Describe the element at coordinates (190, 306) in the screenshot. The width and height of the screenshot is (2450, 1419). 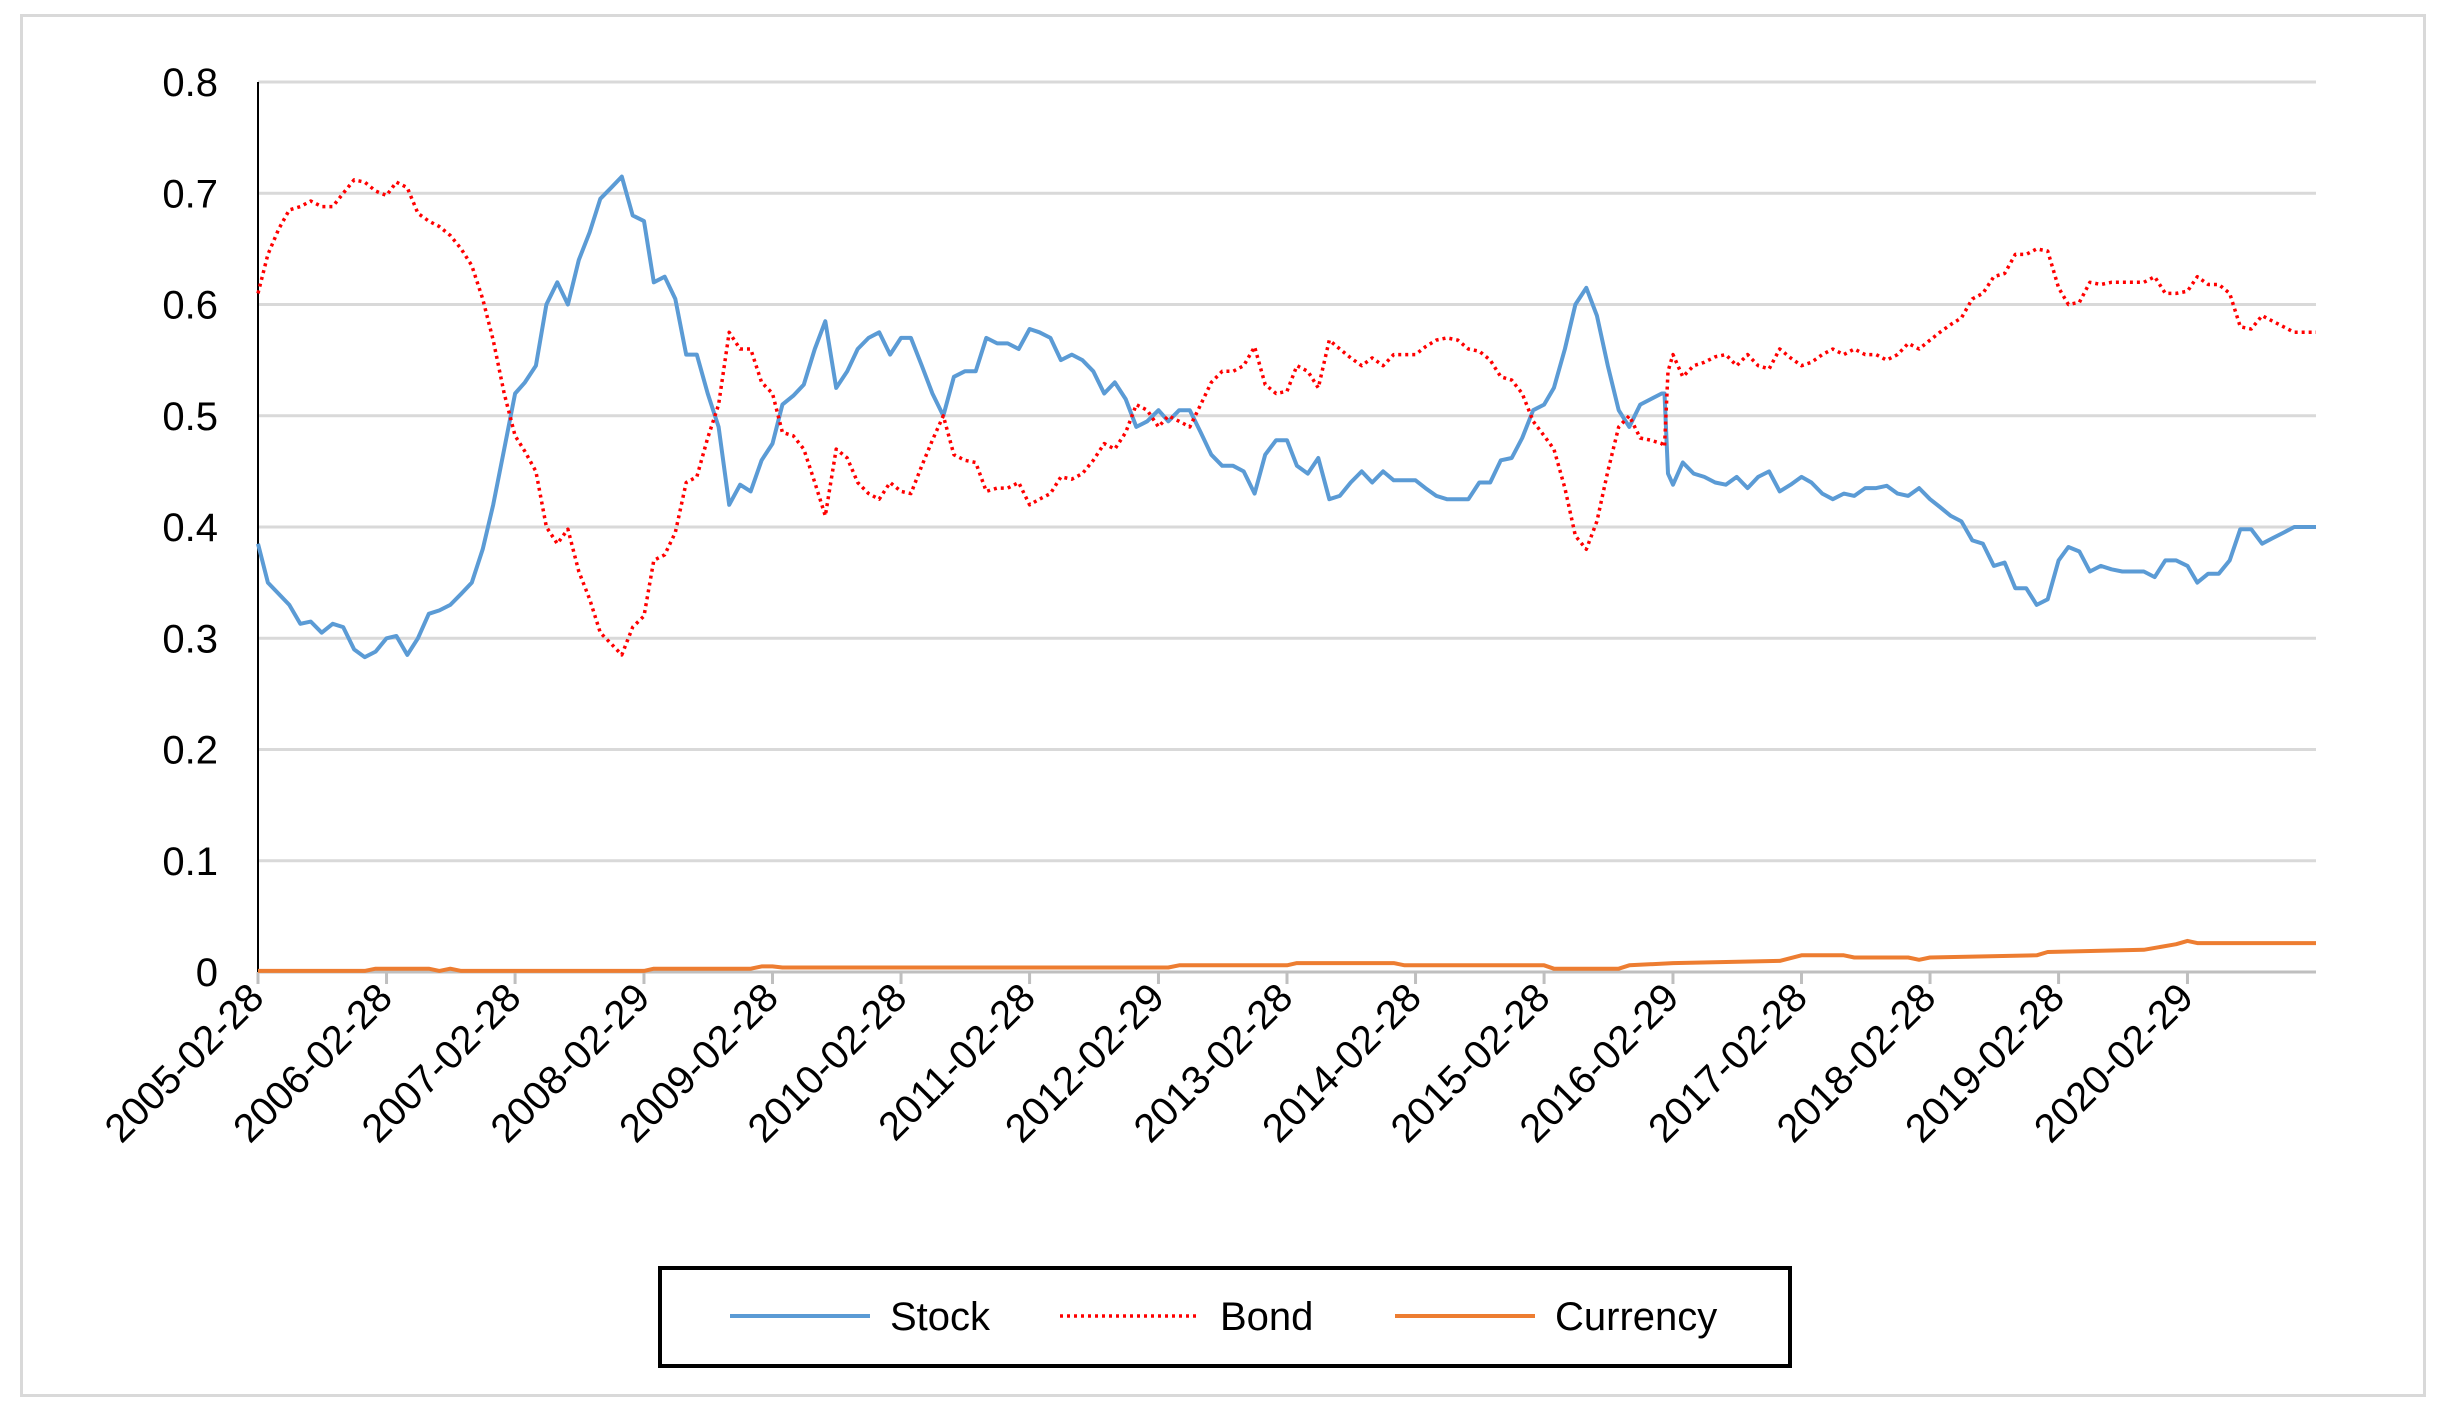
I see `y-tick-label: 0.6` at that location.